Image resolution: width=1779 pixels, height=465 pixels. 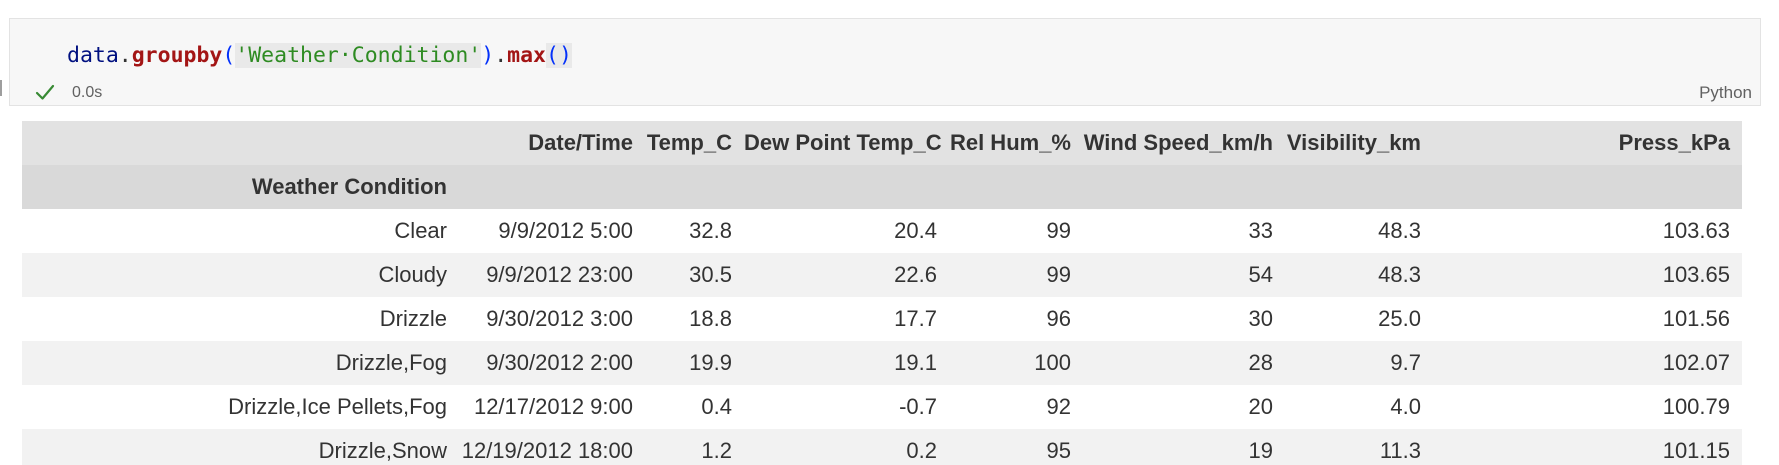 What do you see at coordinates (552, 363) in the screenshot?
I see `table-cell: 9/30/2012 2:00` at bounding box center [552, 363].